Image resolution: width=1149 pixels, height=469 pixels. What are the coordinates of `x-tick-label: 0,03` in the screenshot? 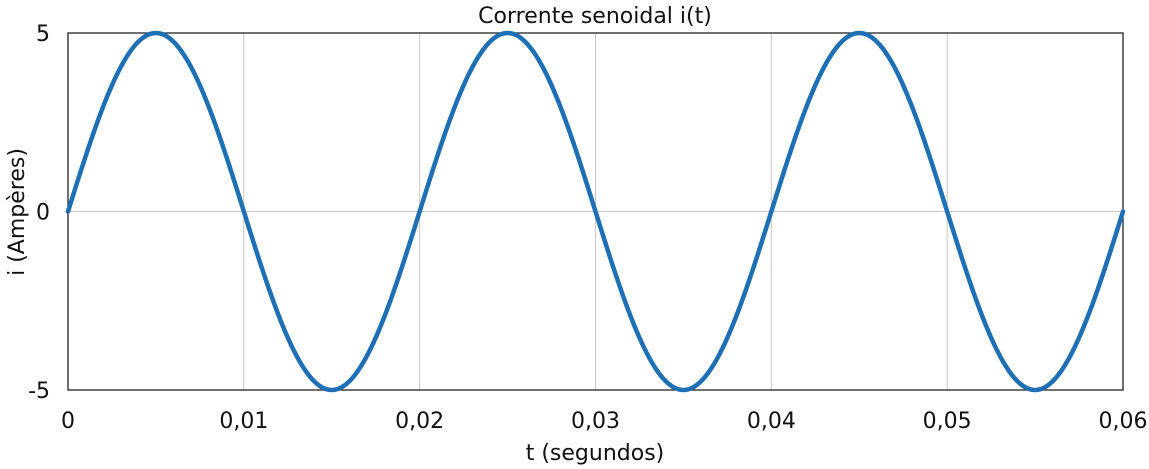 It's located at (595, 421).